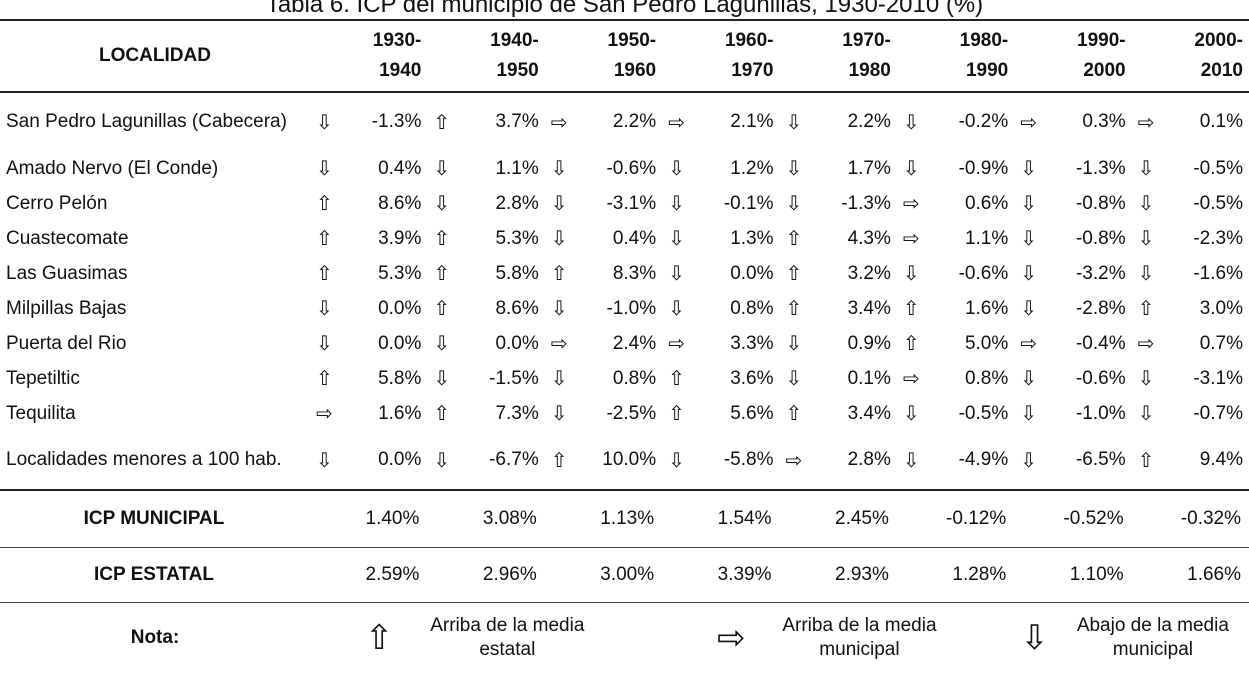 The width and height of the screenshot is (1249, 686). I want to click on cell: ⇩ -1.3%, so click(368, 122).